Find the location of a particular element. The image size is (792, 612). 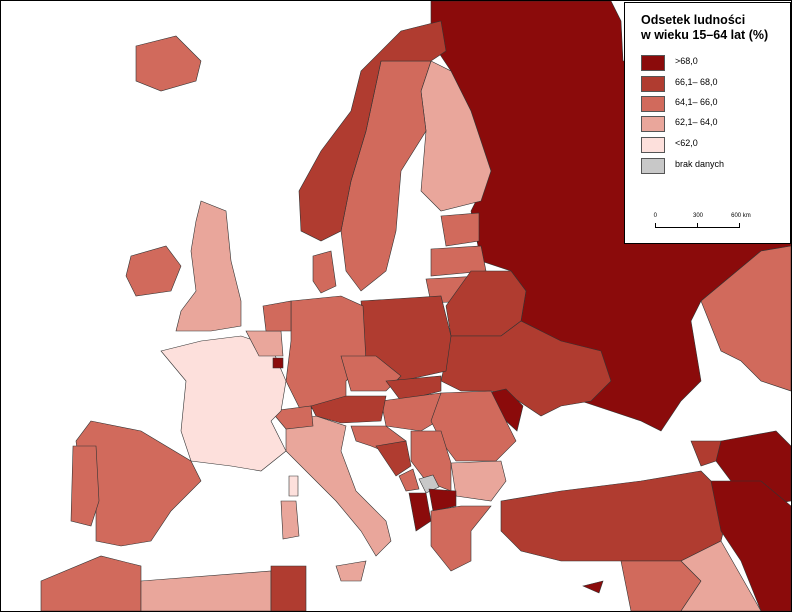

region-corsica is located at coordinates (293, 486).